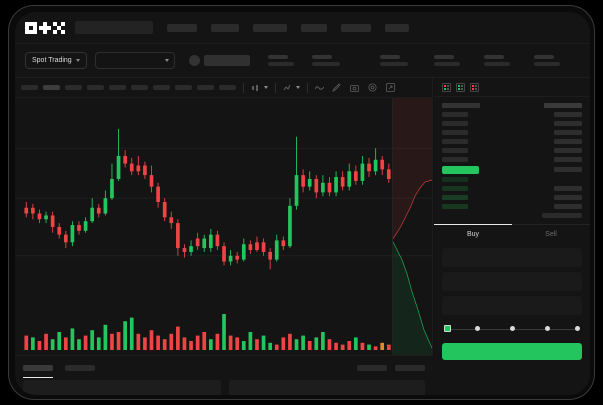 The height and width of the screenshot is (405, 603). I want to click on pencil-icon, so click(336, 87).